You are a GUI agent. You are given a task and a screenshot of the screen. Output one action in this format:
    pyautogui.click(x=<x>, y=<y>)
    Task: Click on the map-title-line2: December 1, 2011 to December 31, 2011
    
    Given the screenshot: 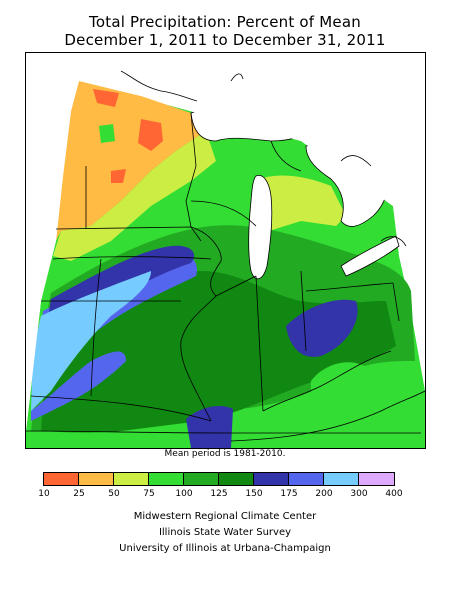 What is the action you would take?
    pyautogui.click(x=225, y=40)
    